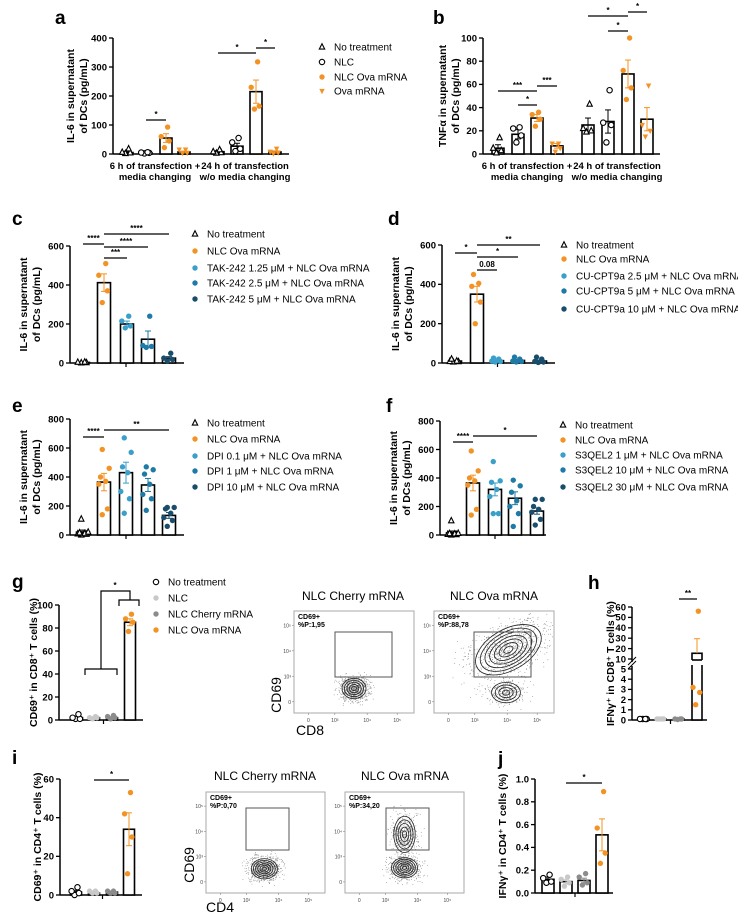 The height and width of the screenshot is (920, 738). What do you see at coordinates (507, 721) in the screenshot?
I see `flow-x-tick-label: 10⁴` at bounding box center [507, 721].